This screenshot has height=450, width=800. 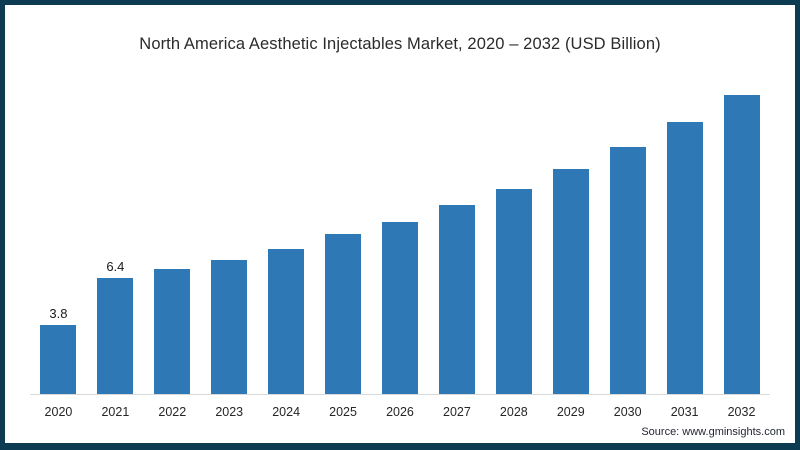 What do you see at coordinates (456, 299) in the screenshot?
I see `bar-2027` at bounding box center [456, 299].